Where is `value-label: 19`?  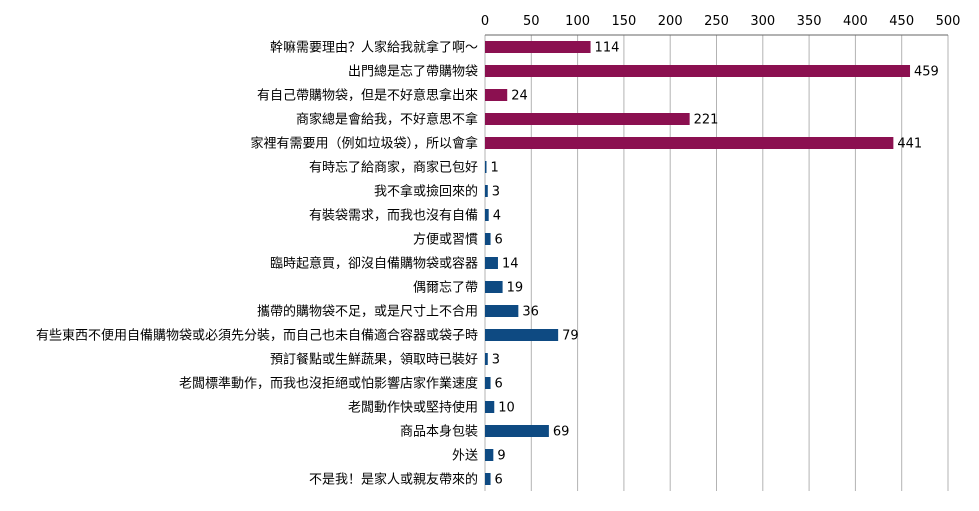
value-label: 19 is located at coordinates (515, 288).